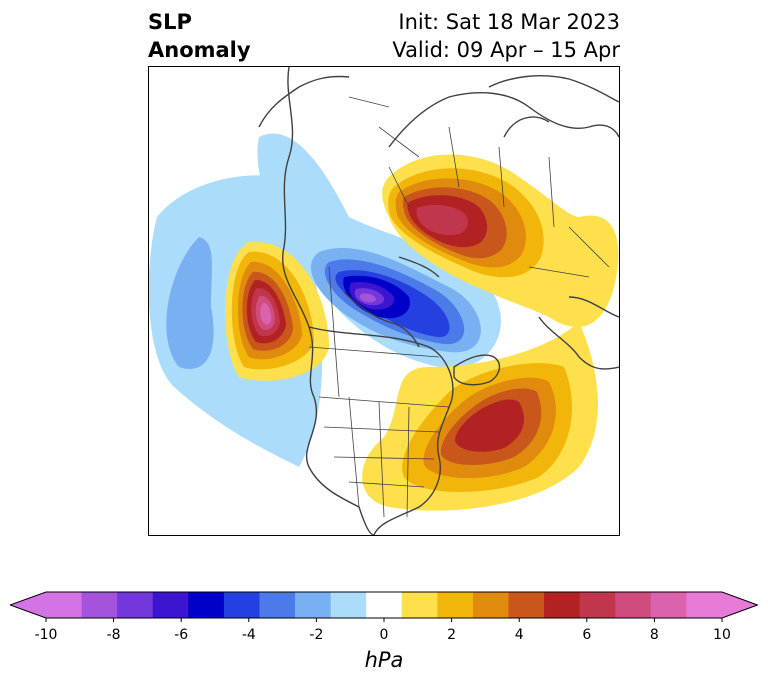 This screenshot has height=686, width=768. I want to click on colorbar-tick-label: 2, so click(452, 635).